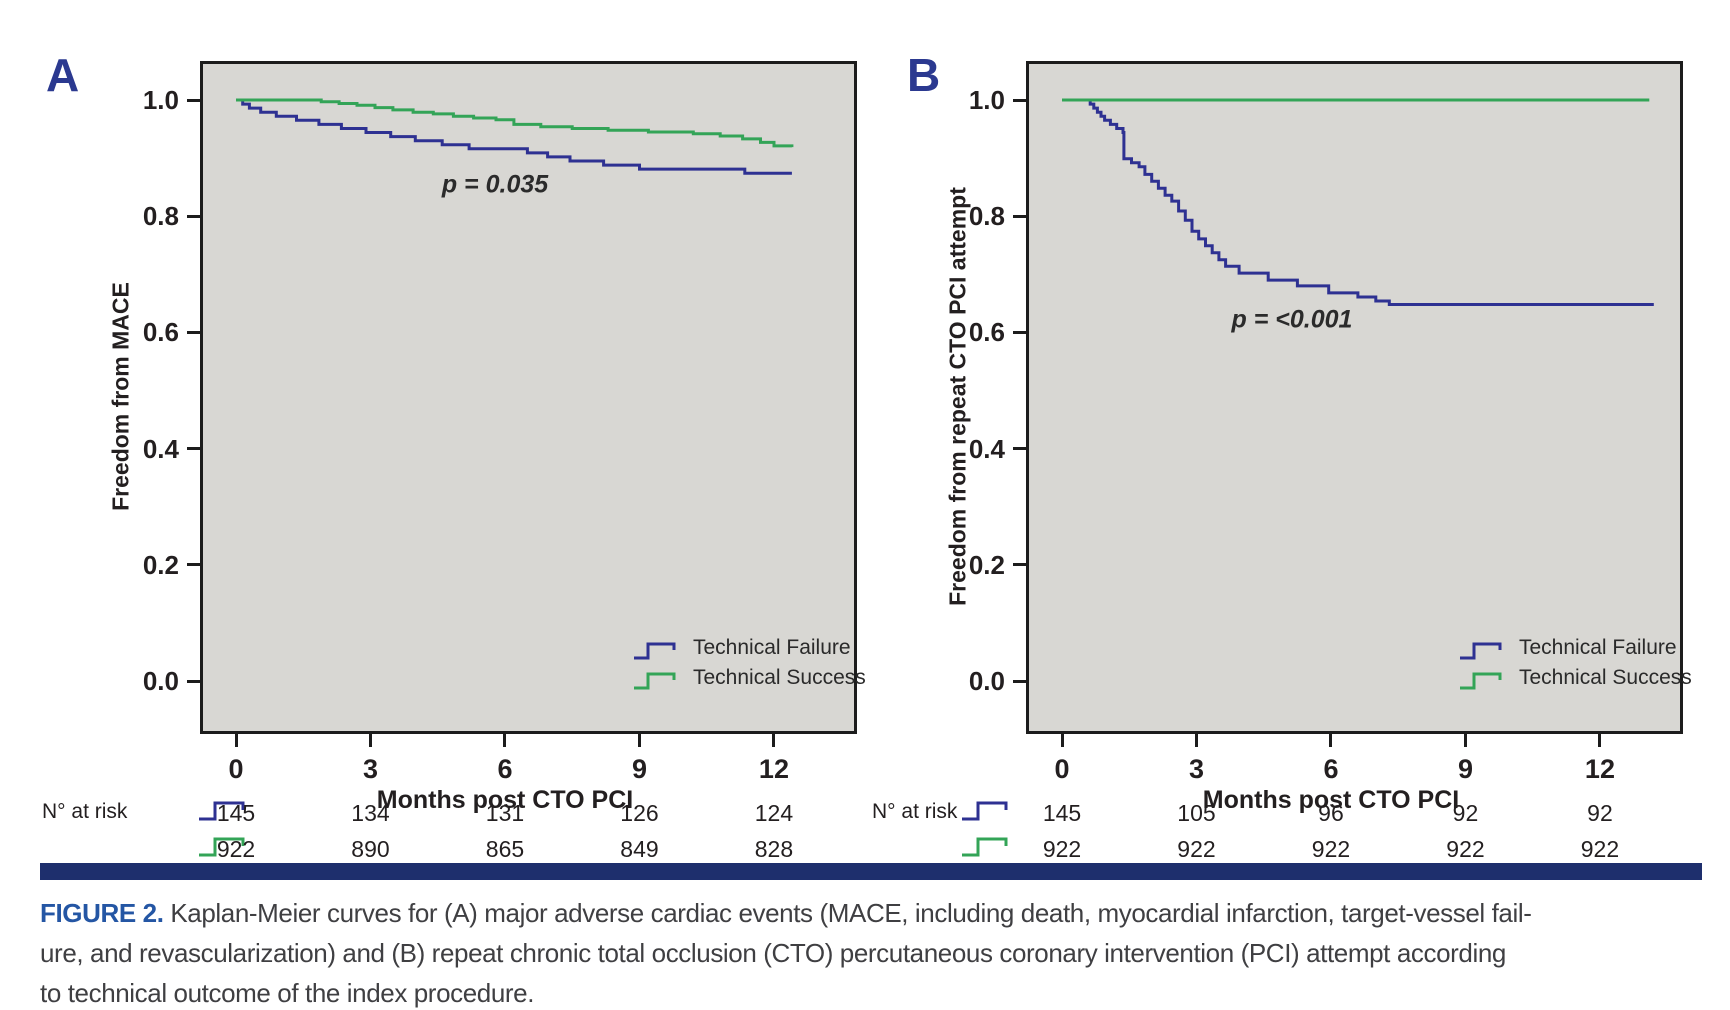 This screenshot has width=1730, height=1010. What do you see at coordinates (985, 811) in the screenshot?
I see `panel-b-risk-failure-icon` at bounding box center [985, 811].